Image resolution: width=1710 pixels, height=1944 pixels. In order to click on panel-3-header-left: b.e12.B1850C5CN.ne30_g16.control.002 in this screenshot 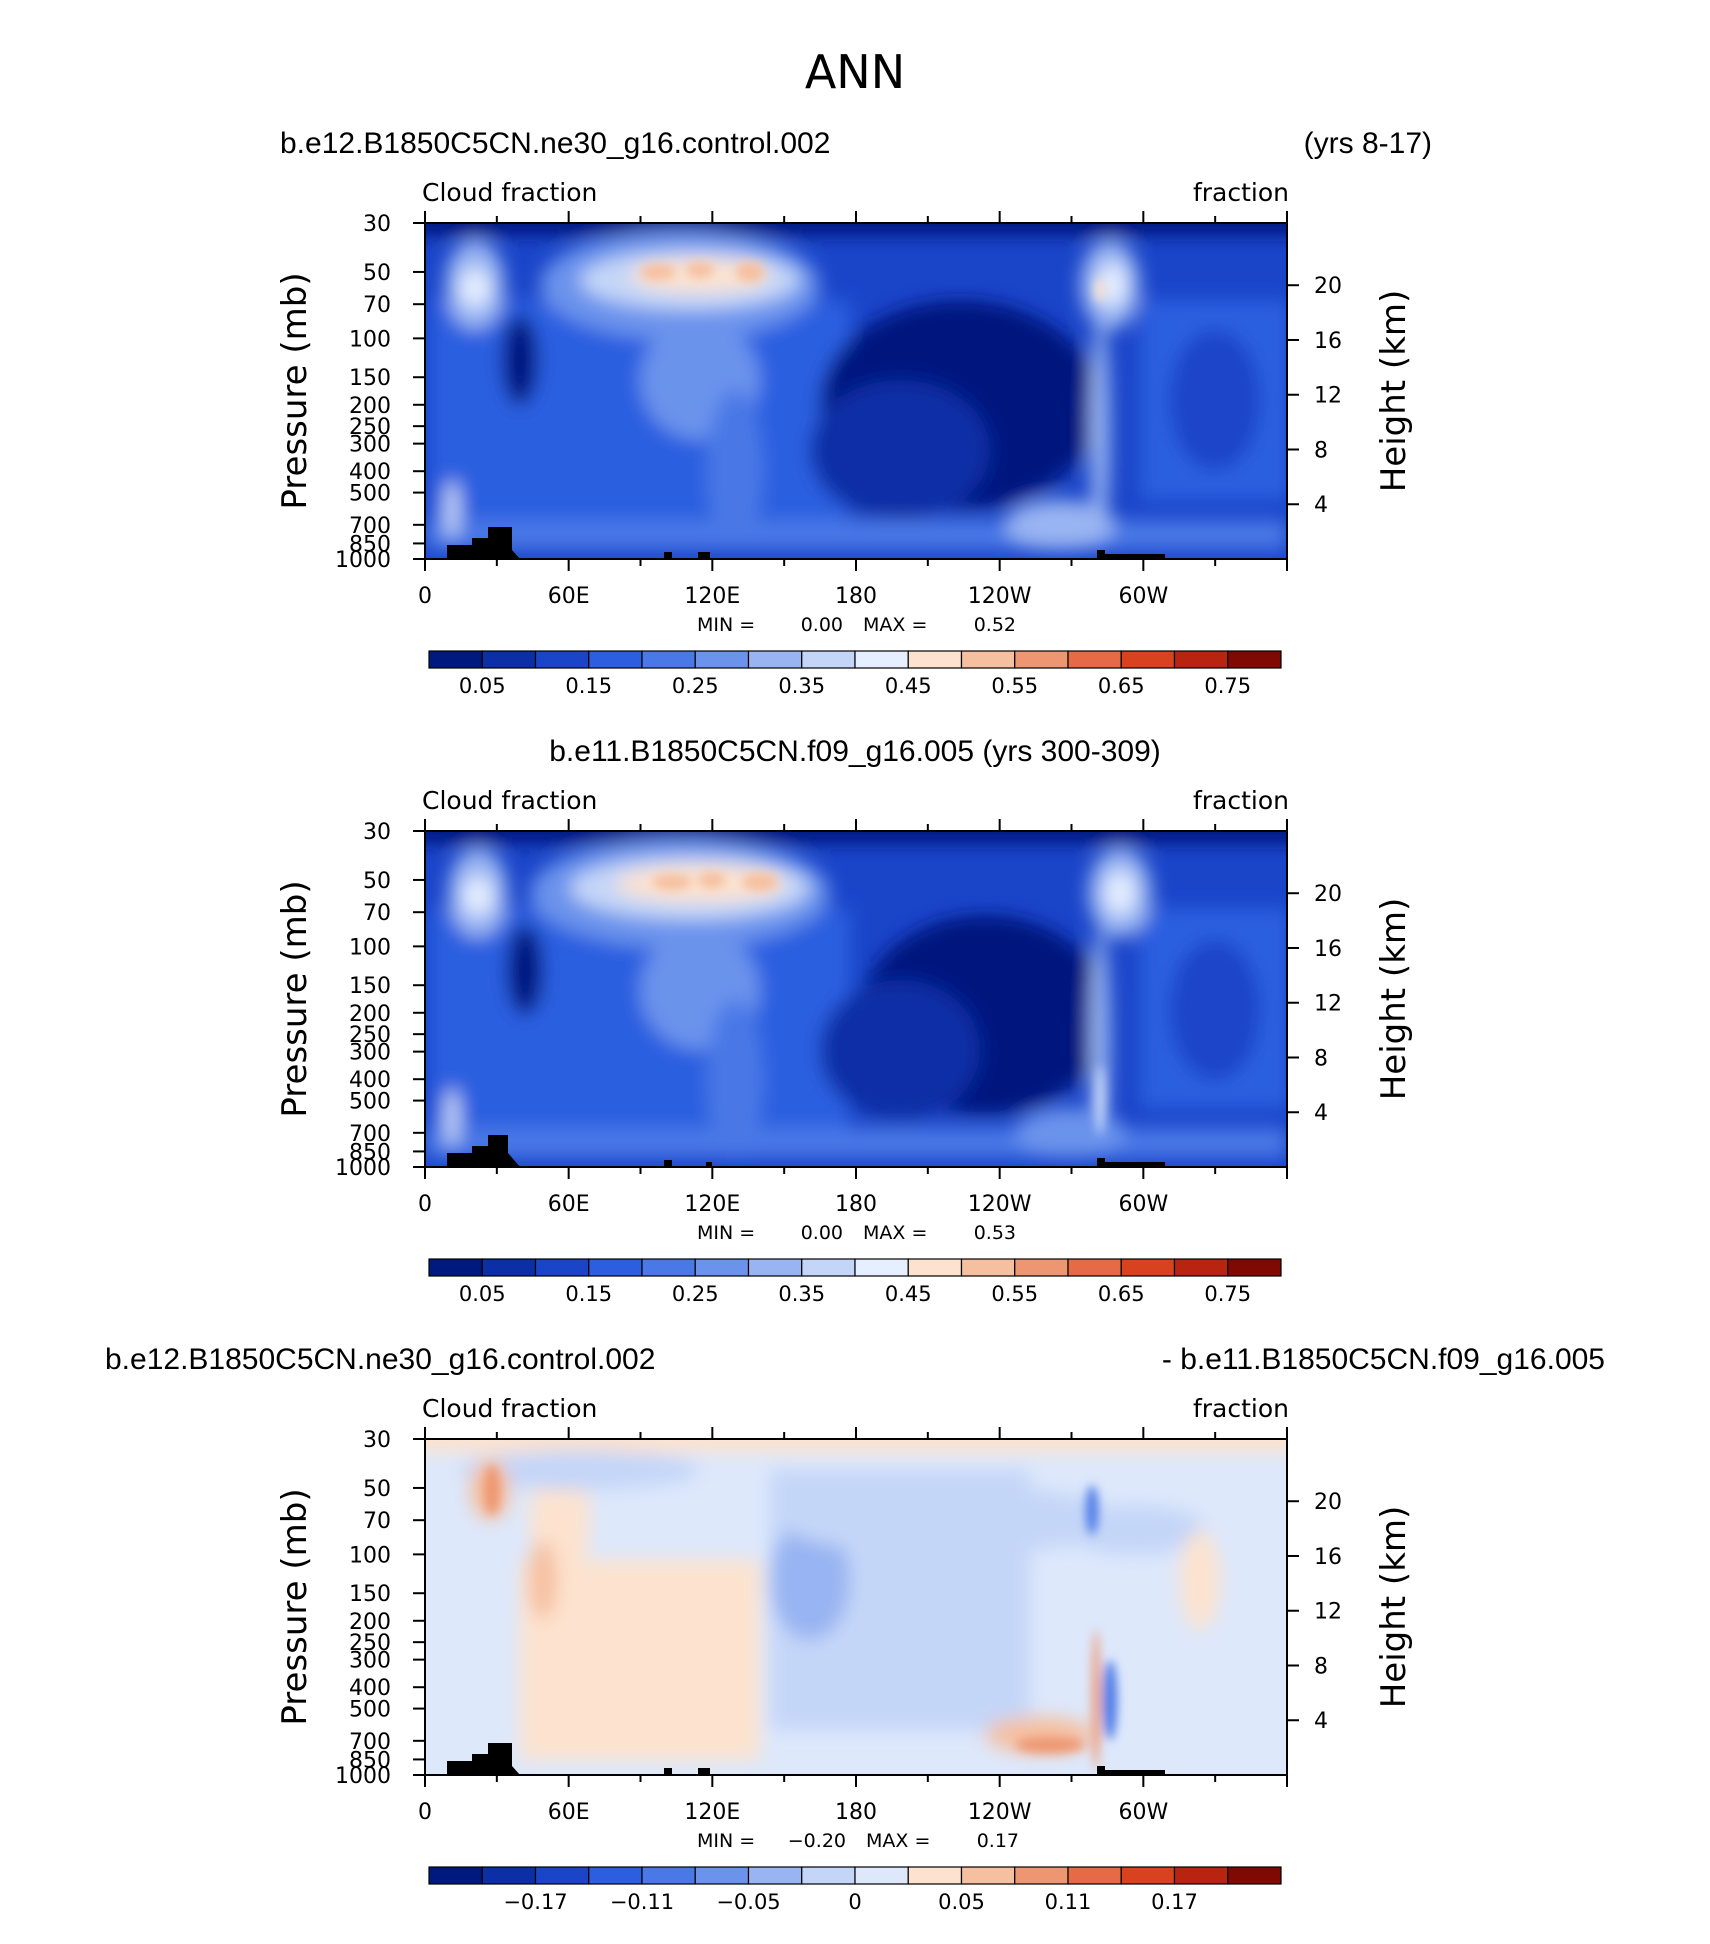, I will do `click(380, 1359)`.